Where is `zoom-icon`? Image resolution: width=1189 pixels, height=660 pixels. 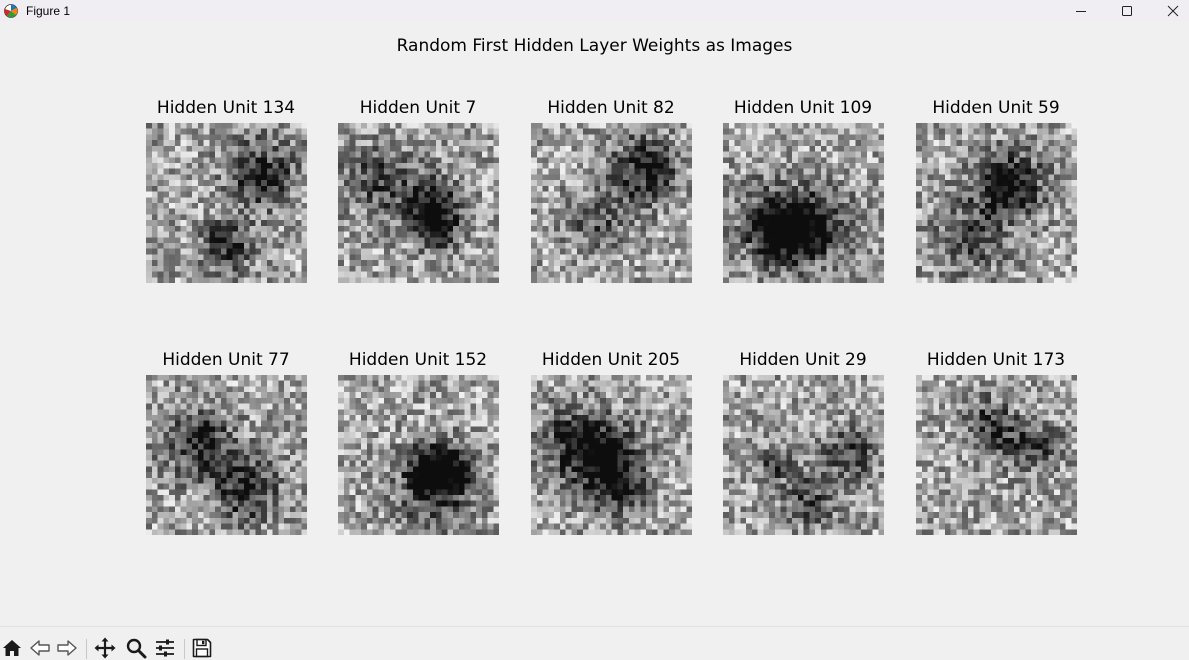 zoom-icon is located at coordinates (136, 648).